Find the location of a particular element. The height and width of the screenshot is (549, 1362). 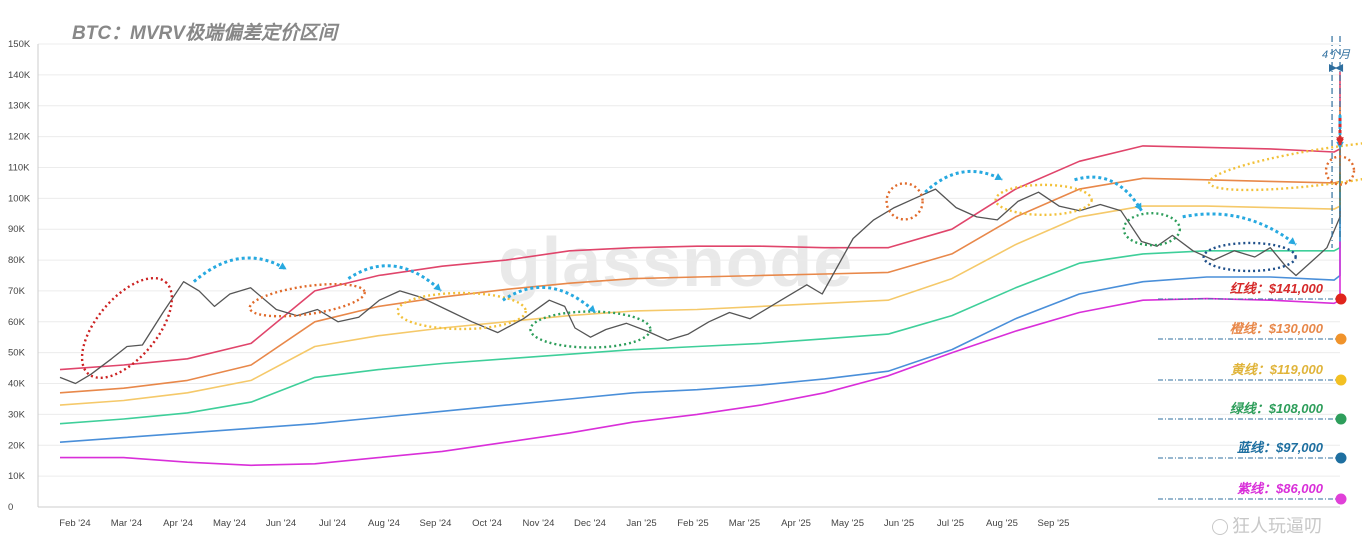

band-label-purple: 紫线：$86,000 is located at coordinates (1280, 488).